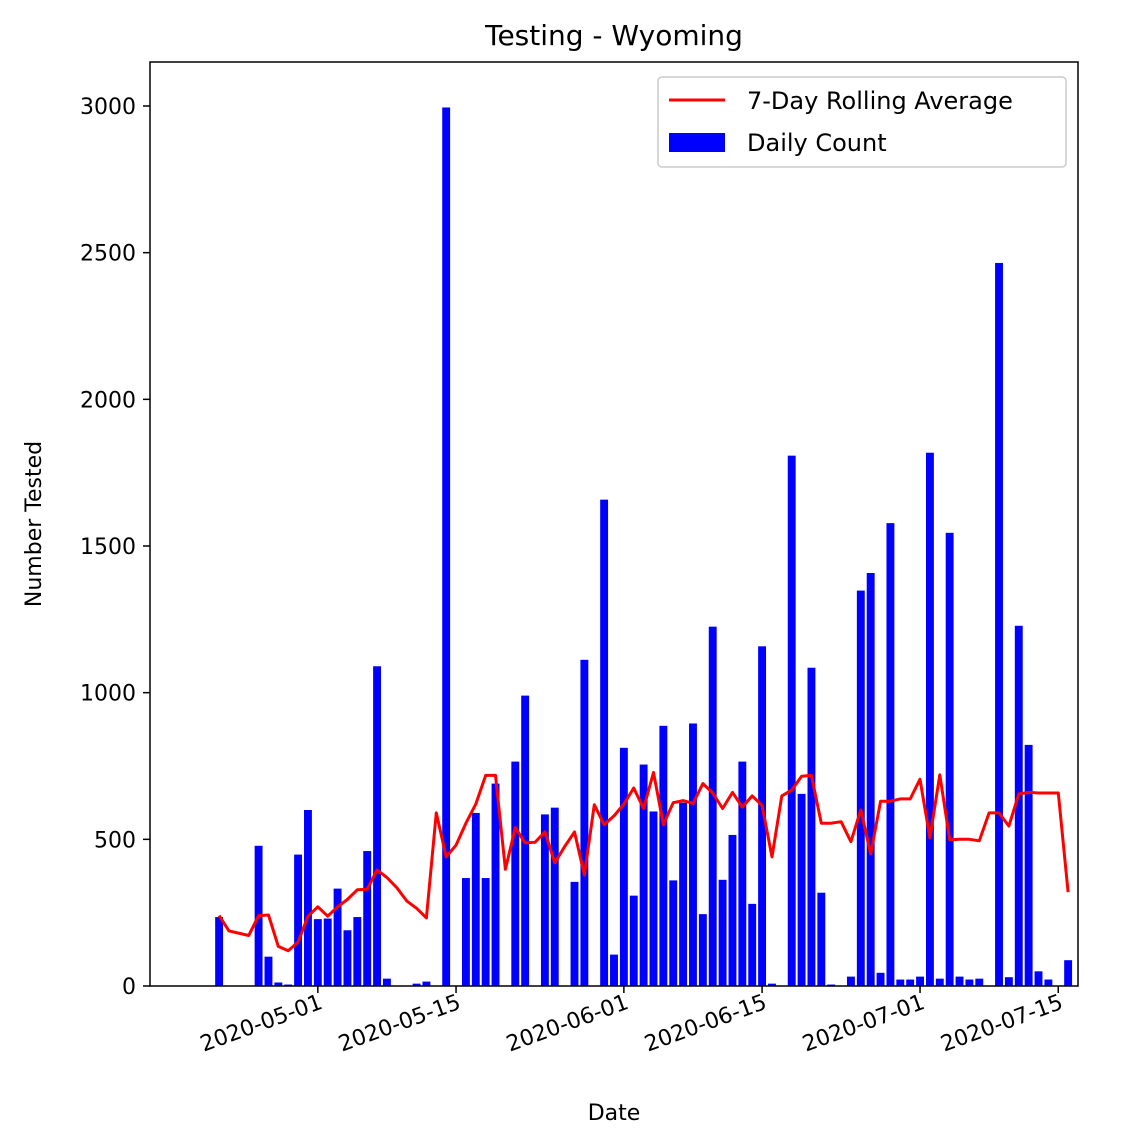  What do you see at coordinates (34, 524) in the screenshot?
I see `y-axis-label: Number Tested` at bounding box center [34, 524].